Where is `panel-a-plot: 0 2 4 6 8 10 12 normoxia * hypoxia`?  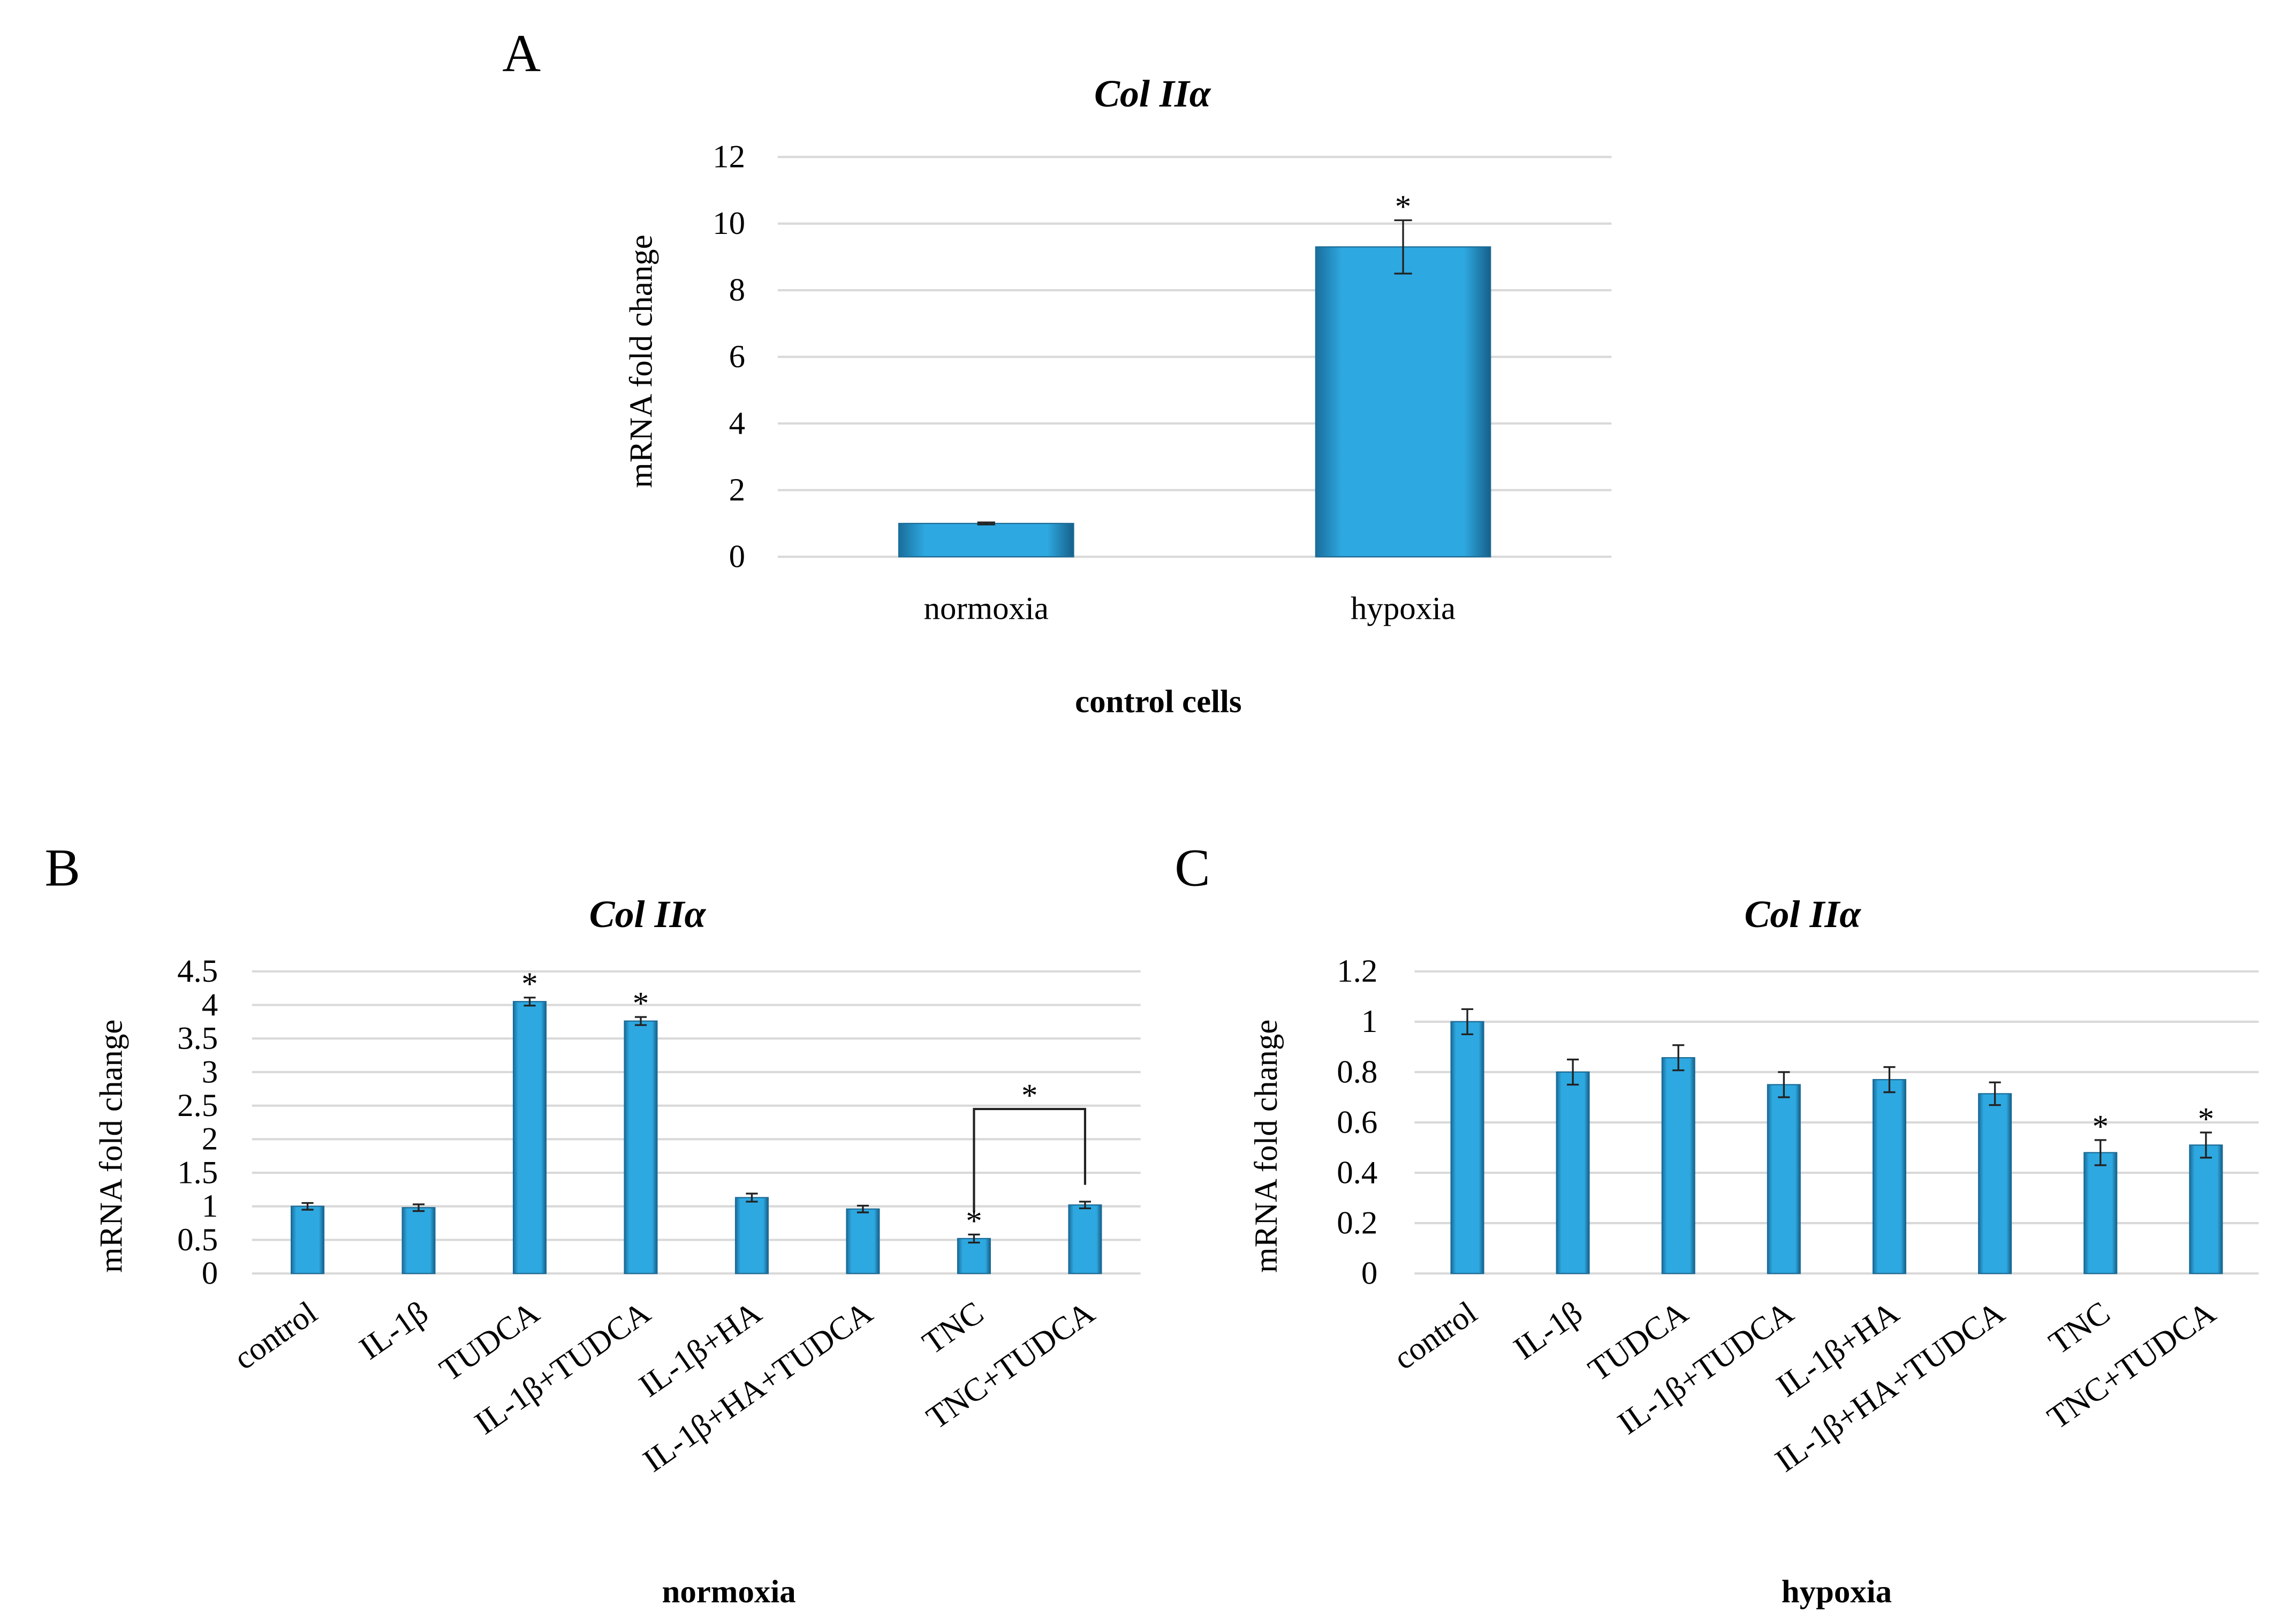
panel-a-plot: 0 2 4 6 8 10 12 normoxia * hypoxia is located at coordinates (1162, 382).